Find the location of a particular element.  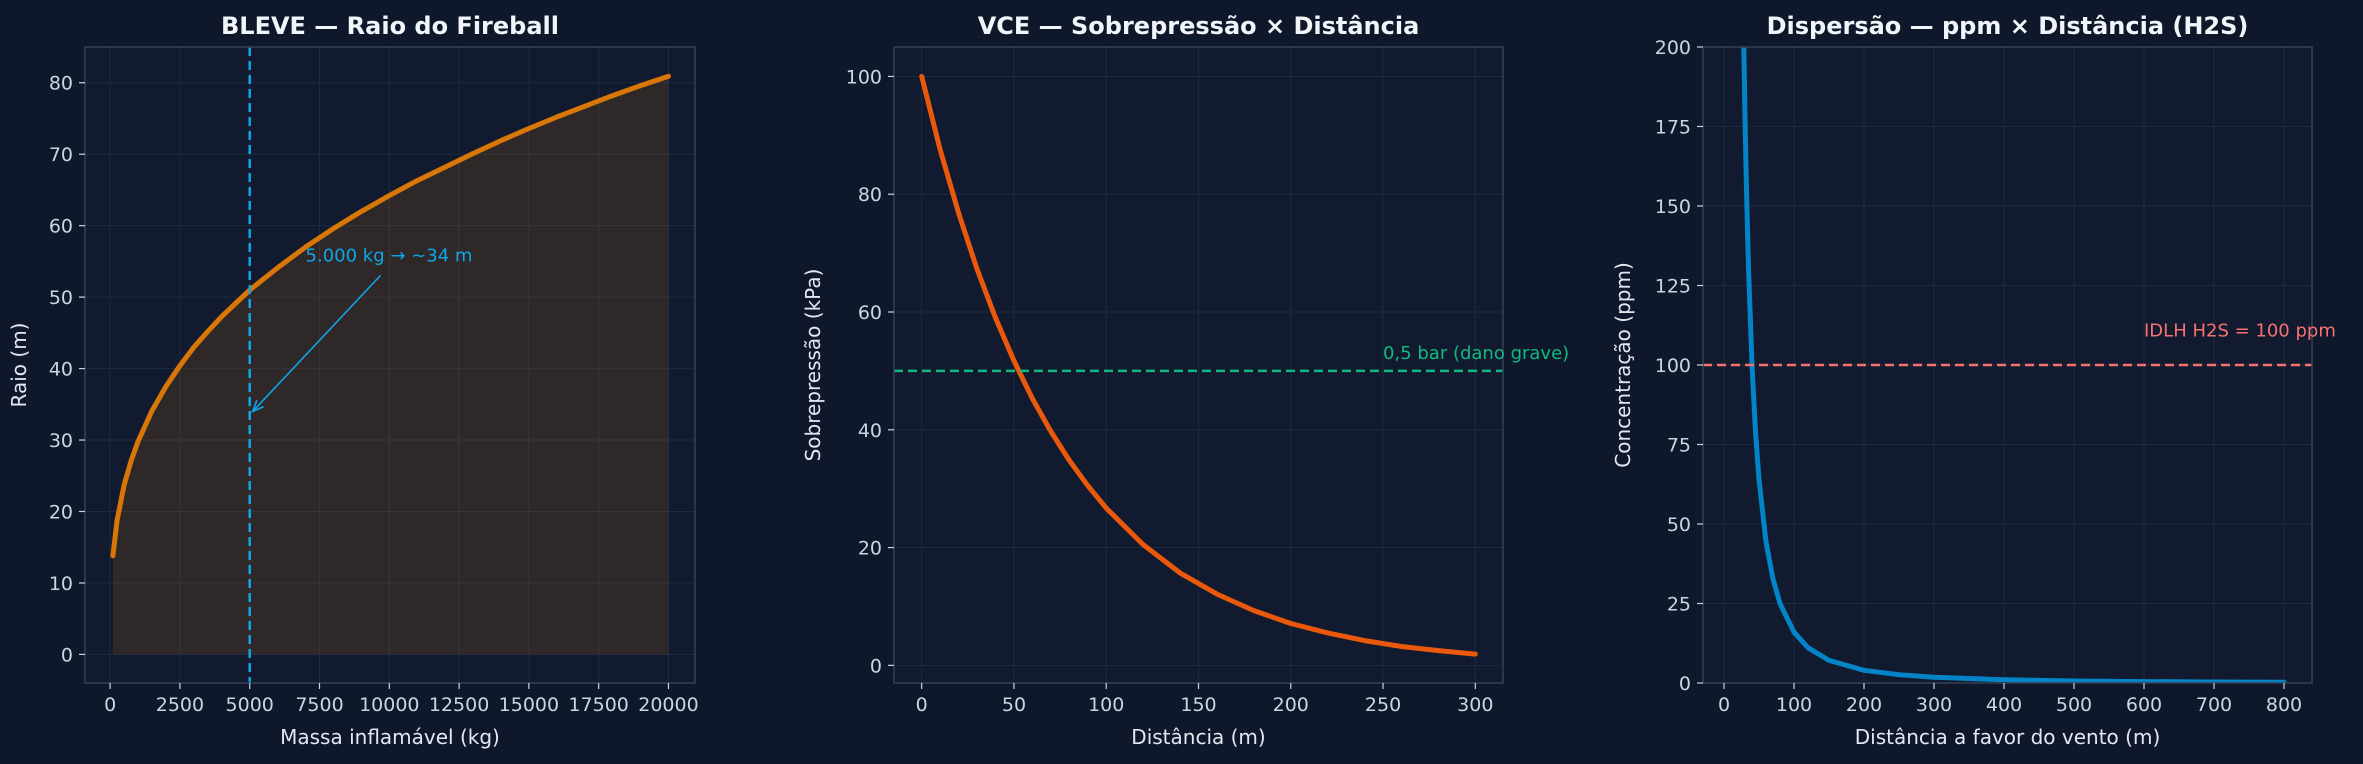

chart-title: Dispersão — ppm × Distância (H2S) is located at coordinates (2008, 26).